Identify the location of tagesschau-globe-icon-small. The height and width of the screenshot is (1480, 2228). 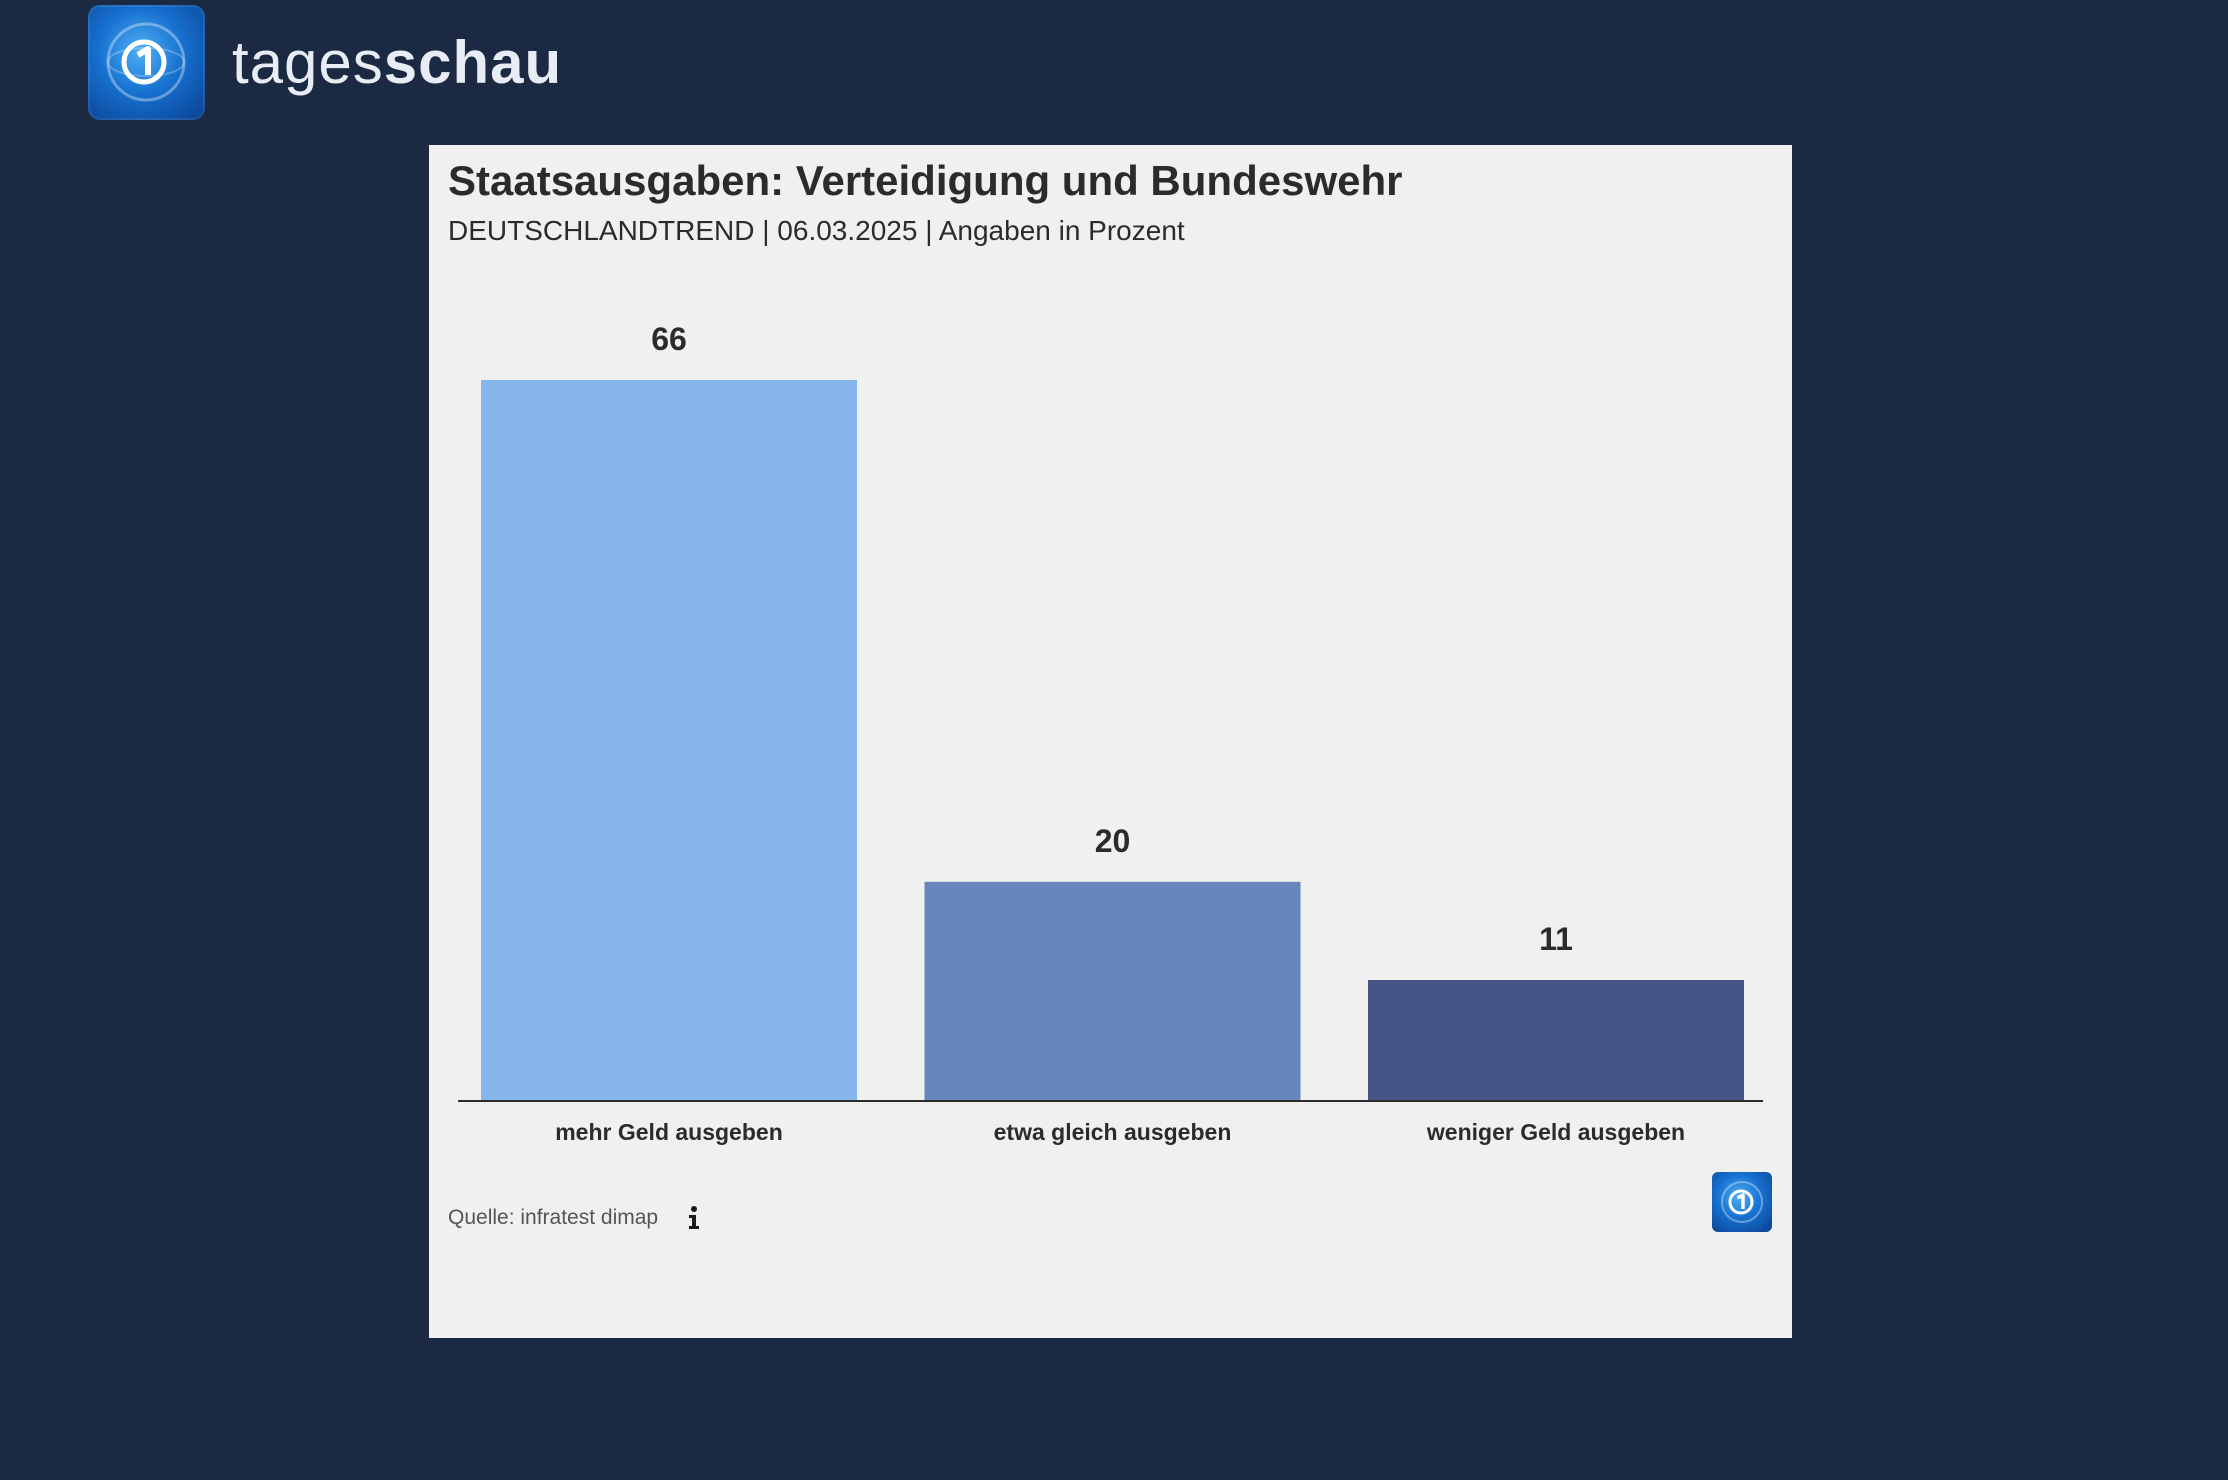
(1742, 1202).